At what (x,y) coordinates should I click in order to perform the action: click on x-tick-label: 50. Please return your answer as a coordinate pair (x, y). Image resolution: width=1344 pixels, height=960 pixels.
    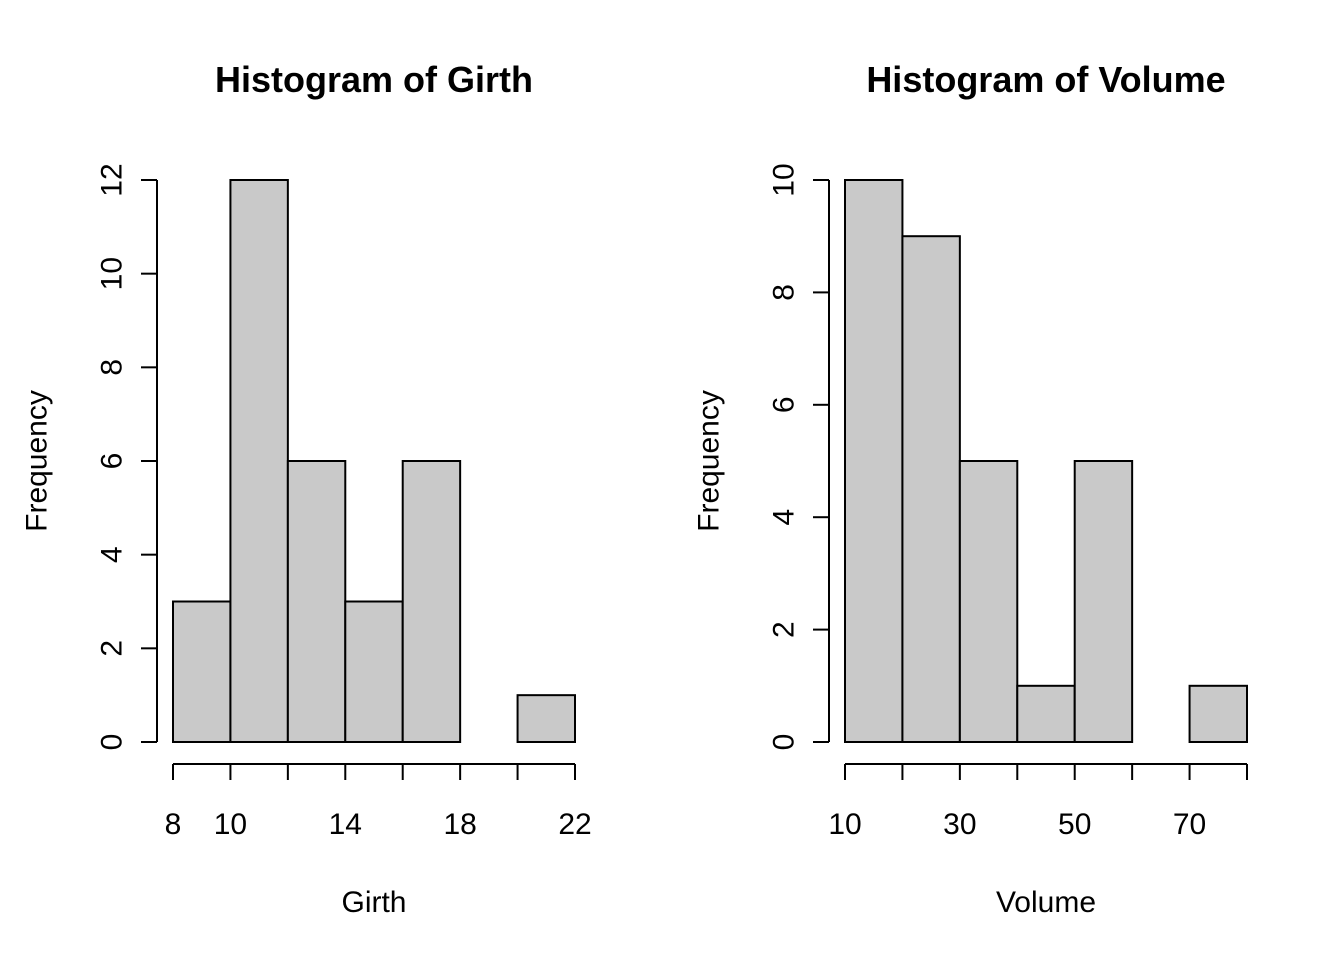
    Looking at the image, I should click on (1074, 824).